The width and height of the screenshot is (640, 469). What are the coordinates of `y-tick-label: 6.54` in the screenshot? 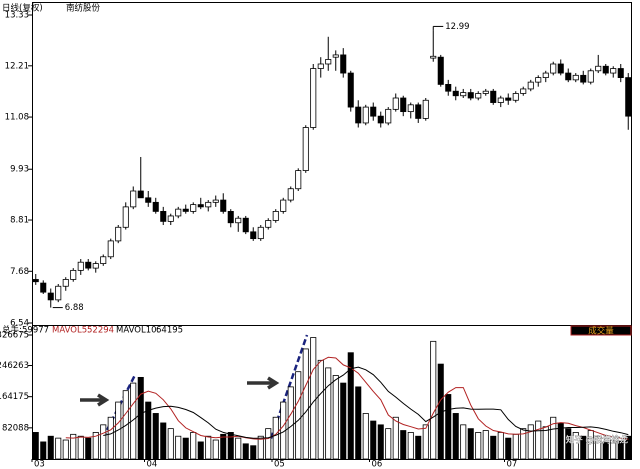 It's located at (19, 324).